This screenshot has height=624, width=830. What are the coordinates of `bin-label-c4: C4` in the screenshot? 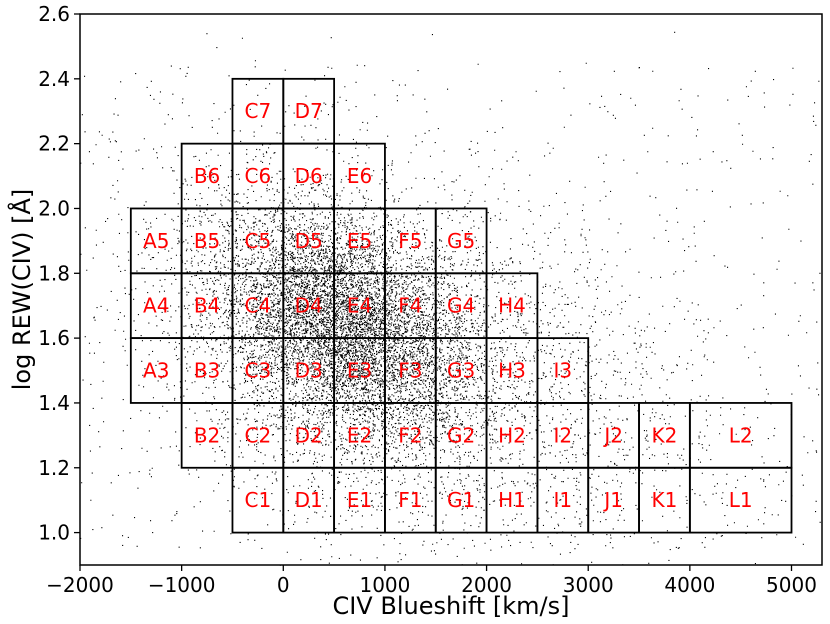 It's located at (258, 306).